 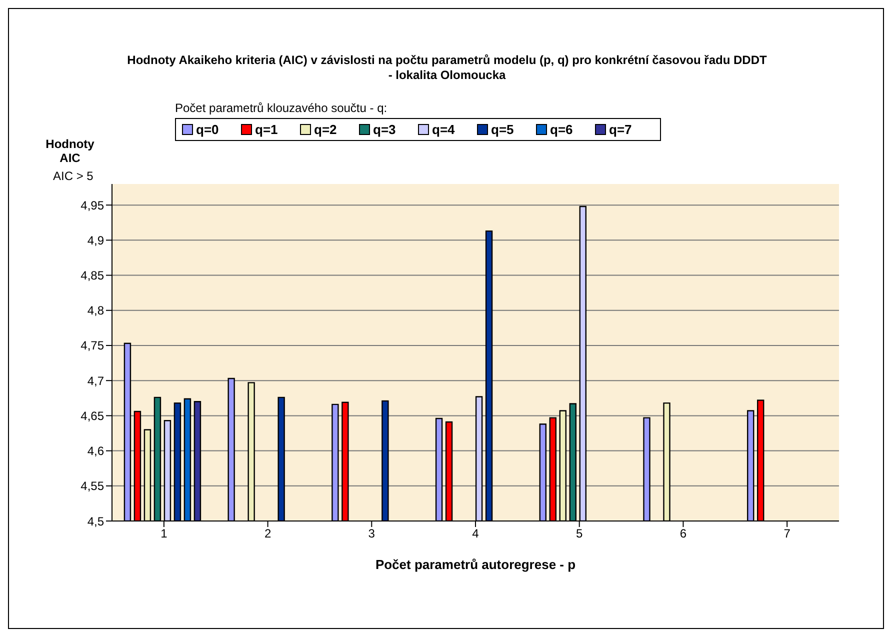 What do you see at coordinates (683, 533) in the screenshot?
I see `x-tick-label: 6` at bounding box center [683, 533].